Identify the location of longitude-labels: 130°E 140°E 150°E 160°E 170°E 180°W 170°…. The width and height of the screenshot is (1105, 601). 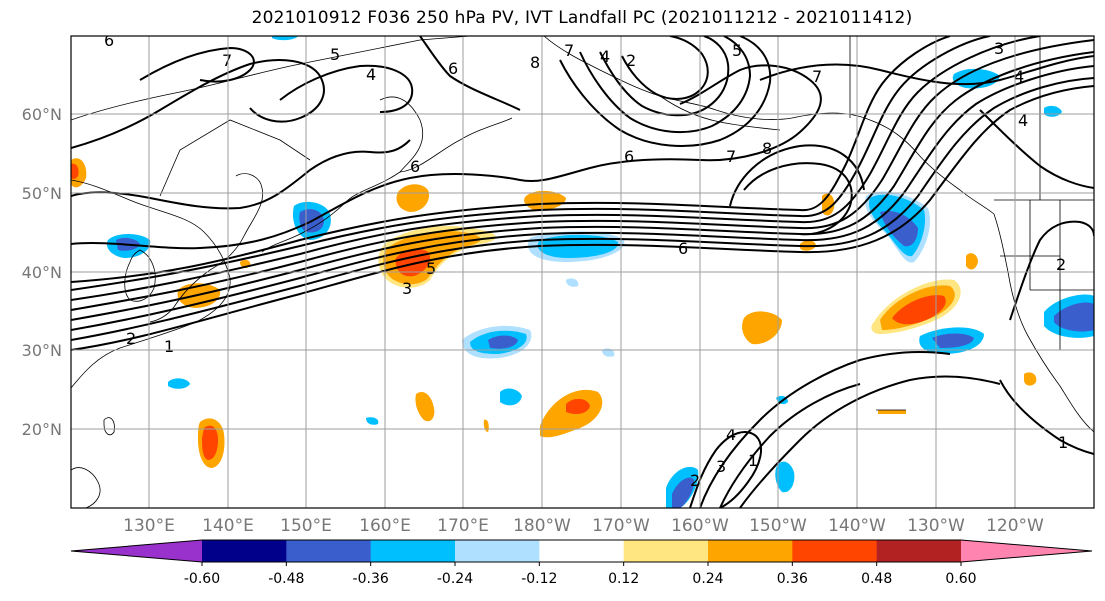
(583, 526).